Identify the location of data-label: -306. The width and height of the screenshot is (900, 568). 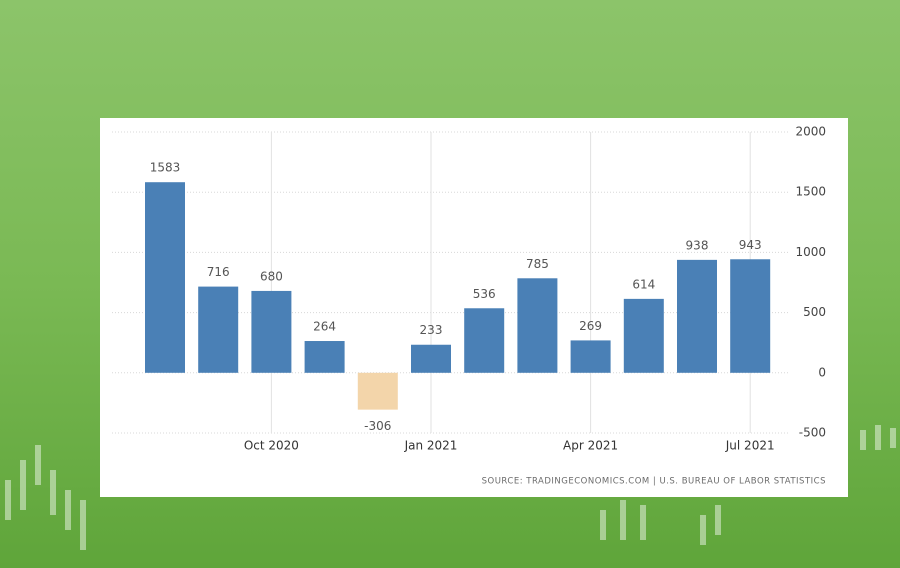
(377, 426).